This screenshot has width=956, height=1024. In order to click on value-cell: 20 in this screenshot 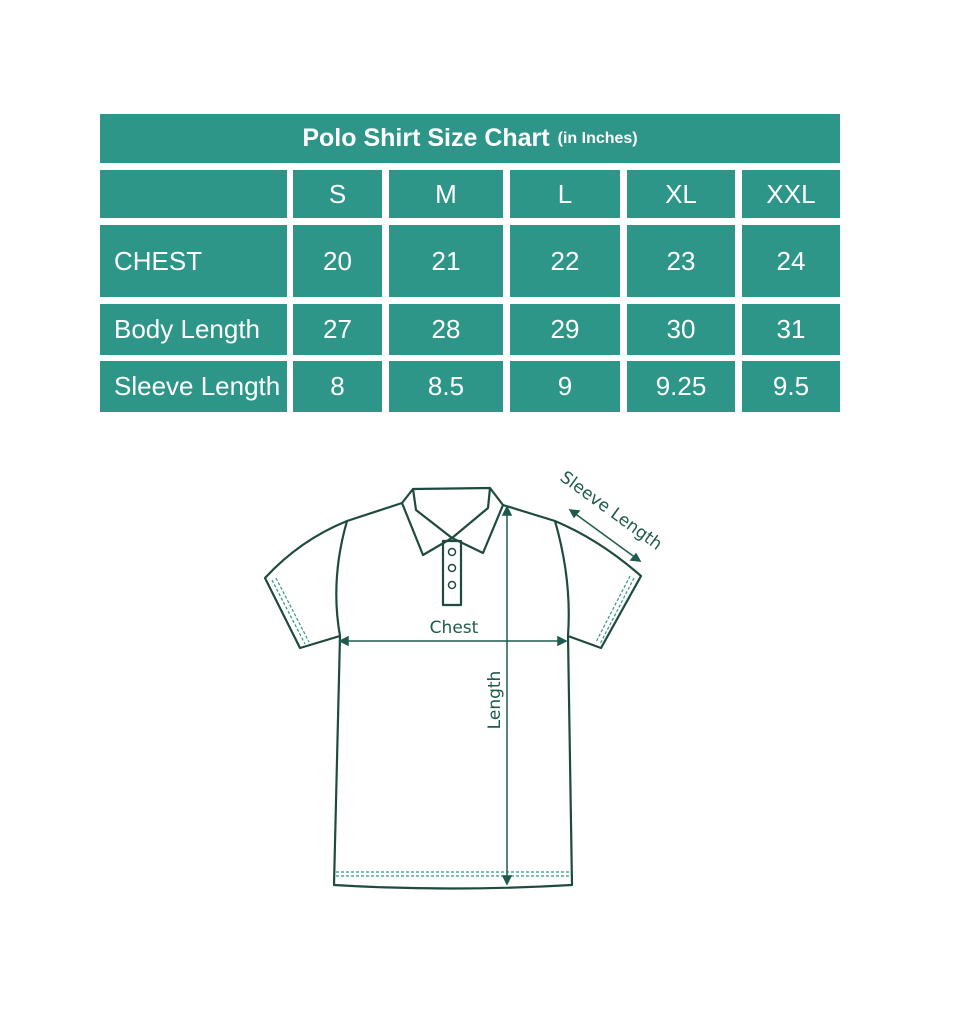, I will do `click(337, 261)`.